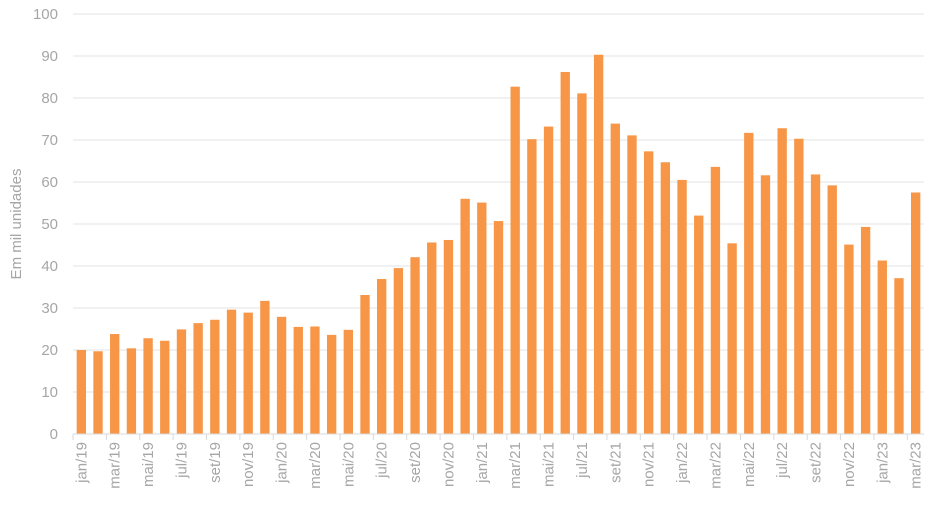  What do you see at coordinates (248, 464) in the screenshot?
I see `x-tick-label: nov/19` at bounding box center [248, 464].